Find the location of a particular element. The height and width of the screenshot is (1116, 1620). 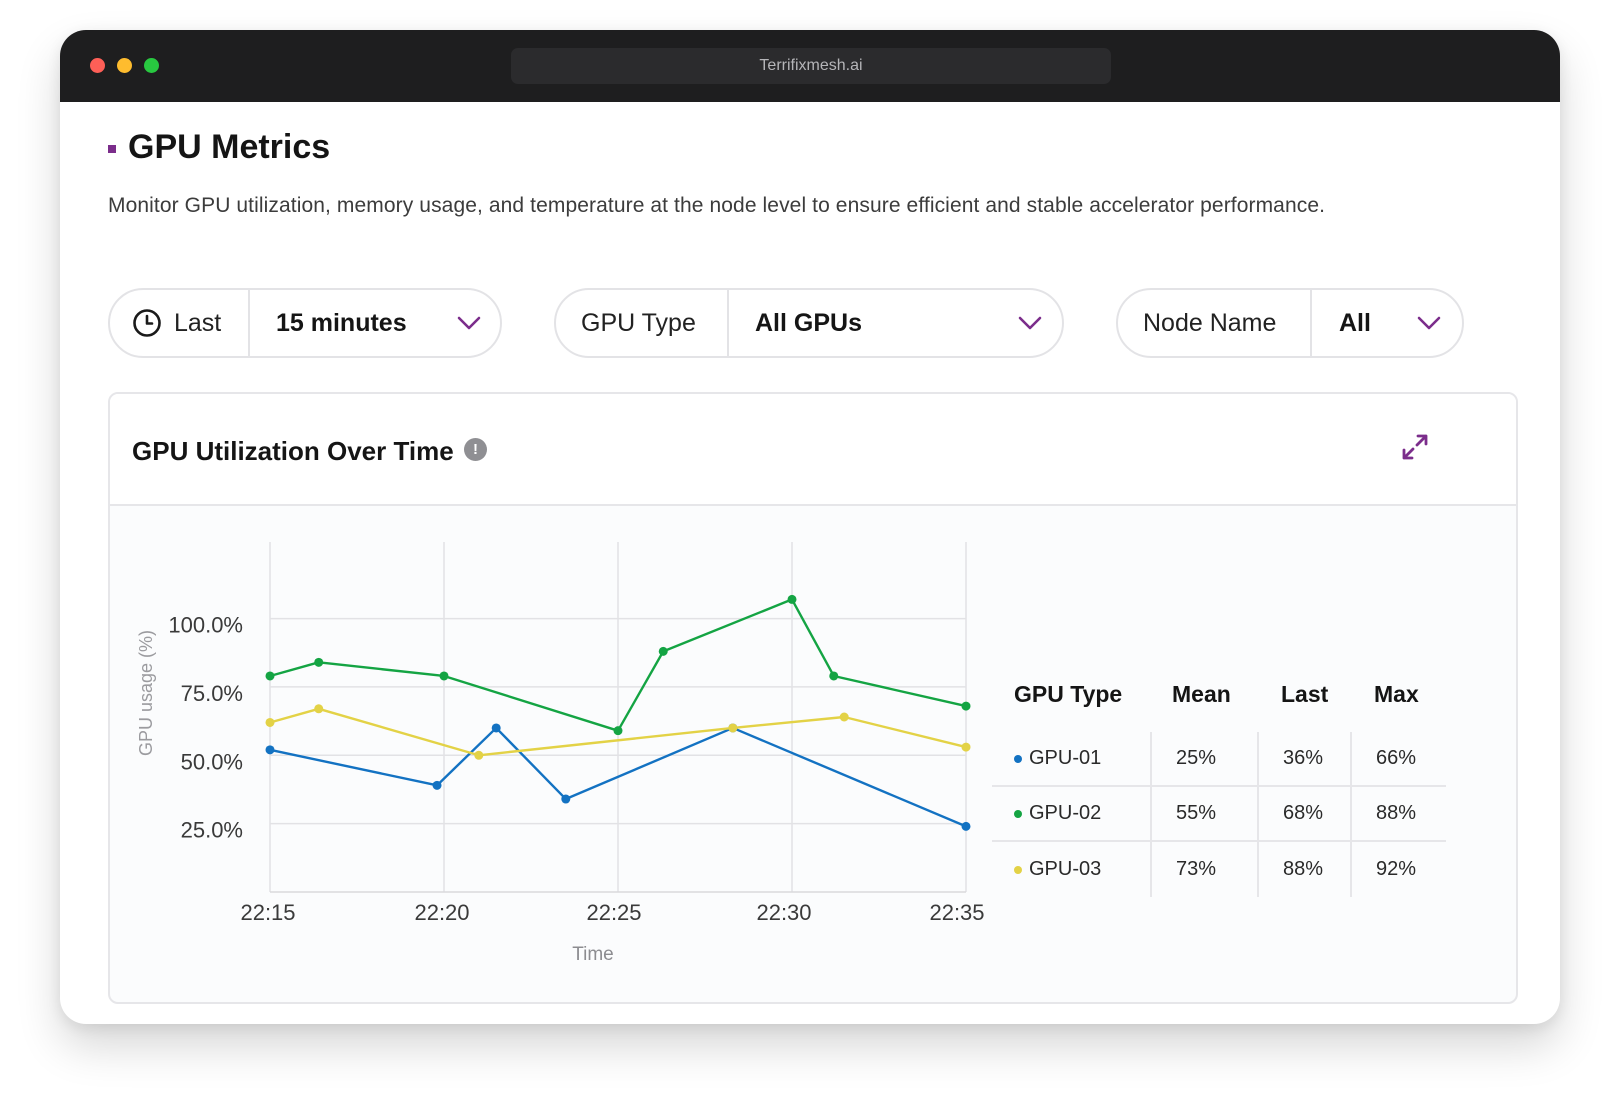

stats-gpu-name: GPU-03 is located at coordinates (1071, 869).